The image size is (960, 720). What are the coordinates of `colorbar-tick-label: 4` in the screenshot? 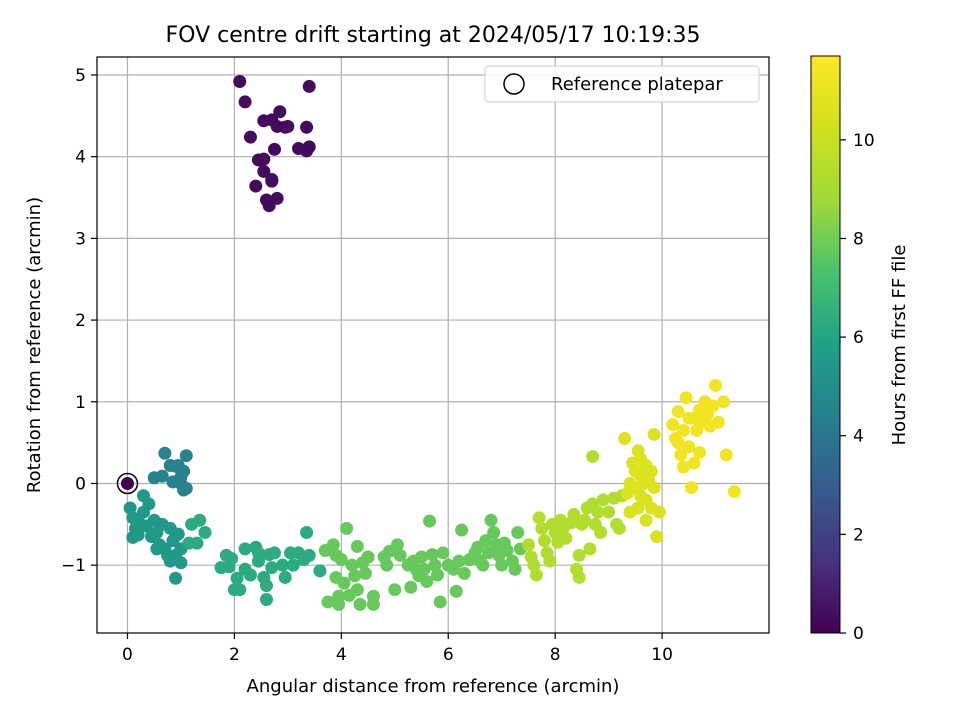 It's located at (858, 437).